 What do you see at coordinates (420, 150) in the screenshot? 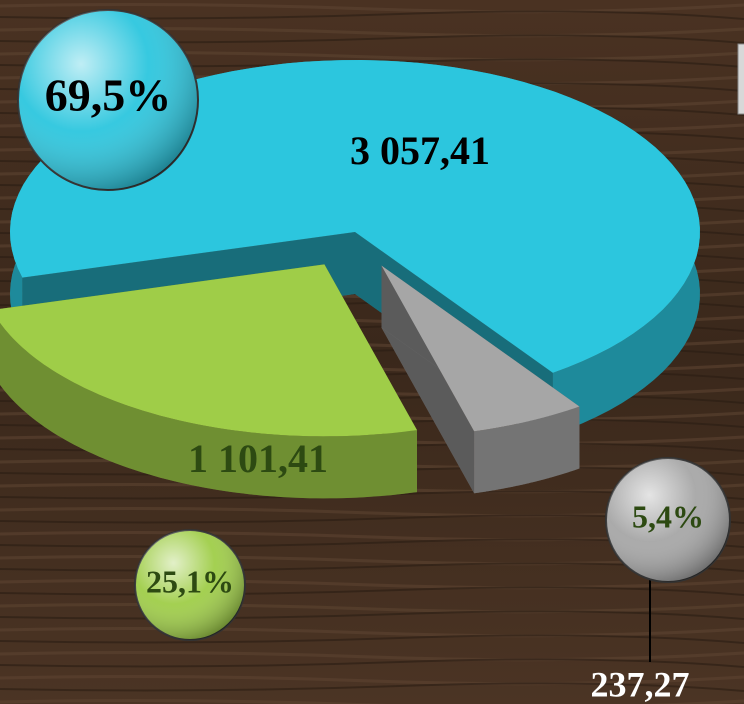
I see `value-label: 3 057,41` at bounding box center [420, 150].